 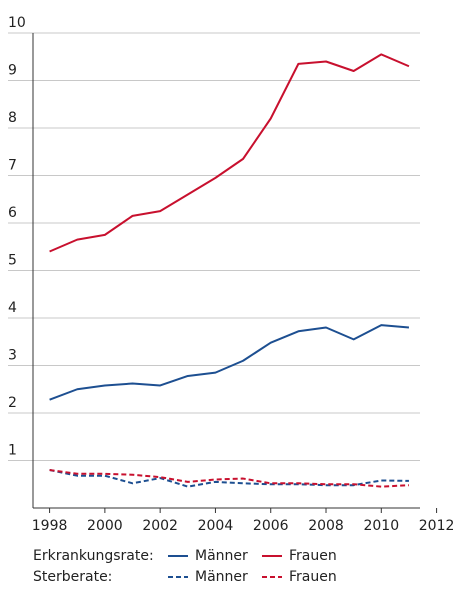 I want to click on y-tick-label: 9, so click(x=12, y=71).